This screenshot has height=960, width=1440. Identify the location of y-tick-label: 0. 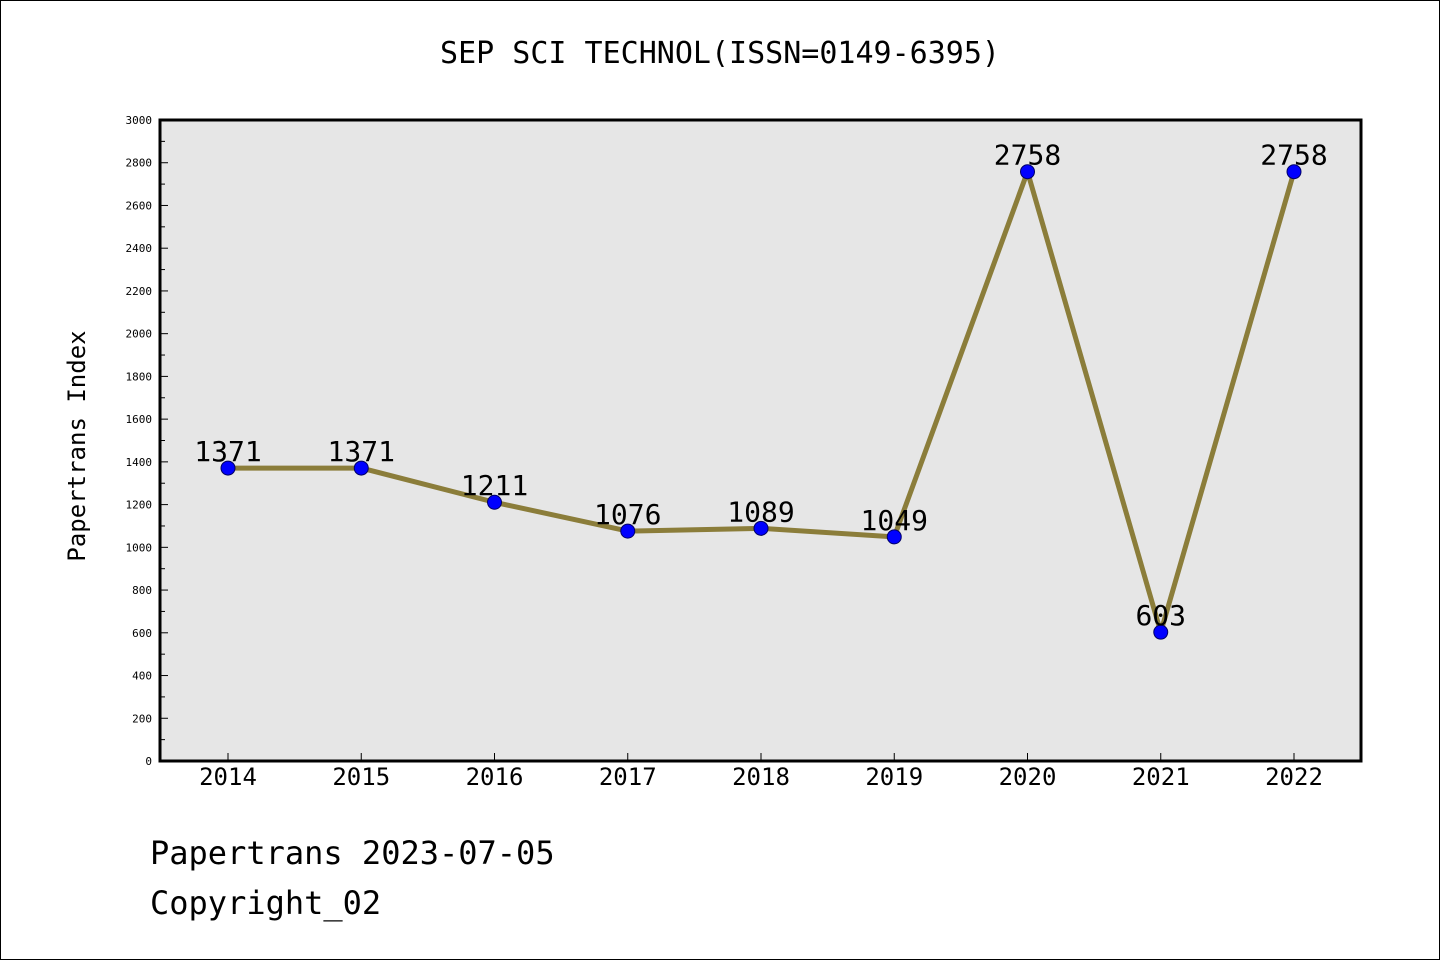
(148, 761).